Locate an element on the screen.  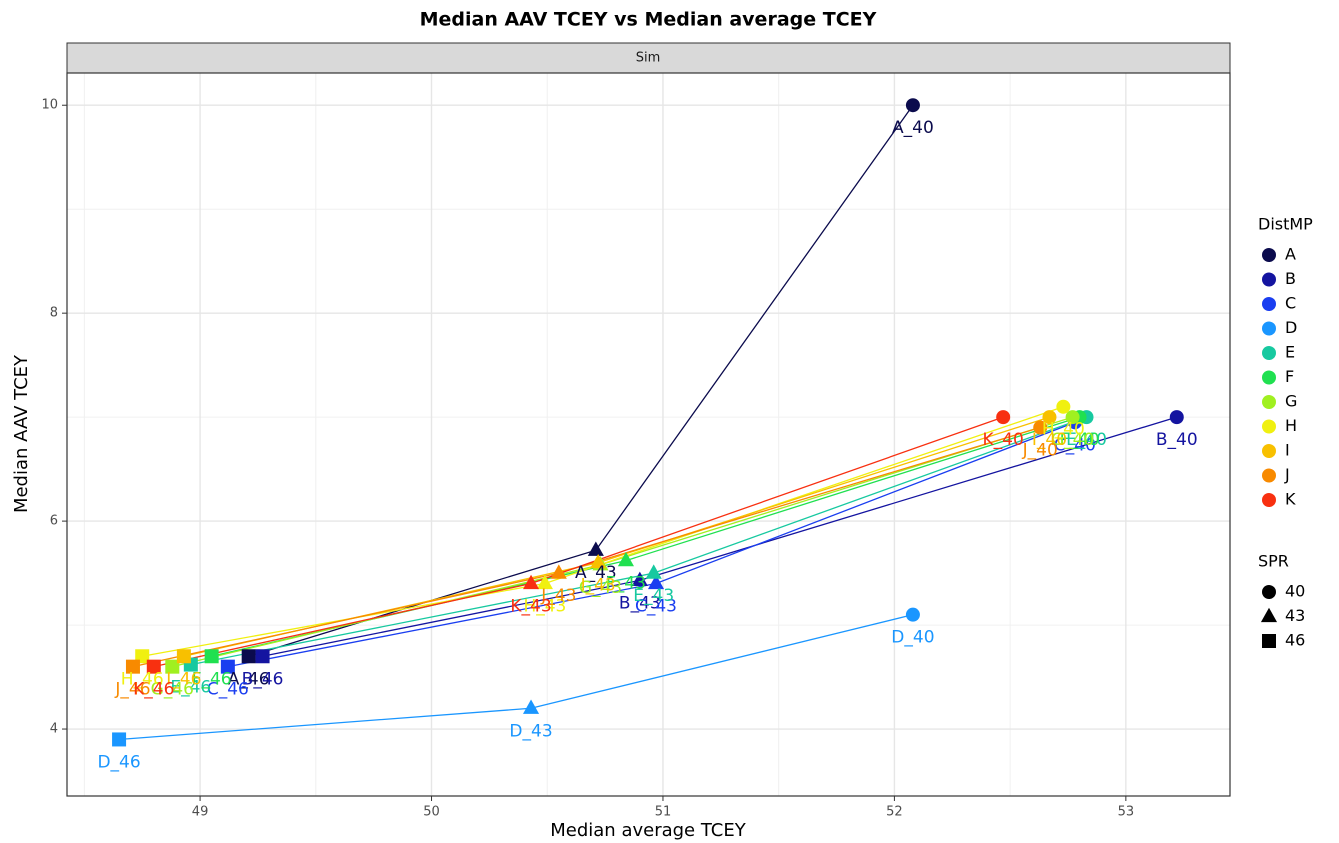
legend-label: K is located at coordinates (1290, 499).